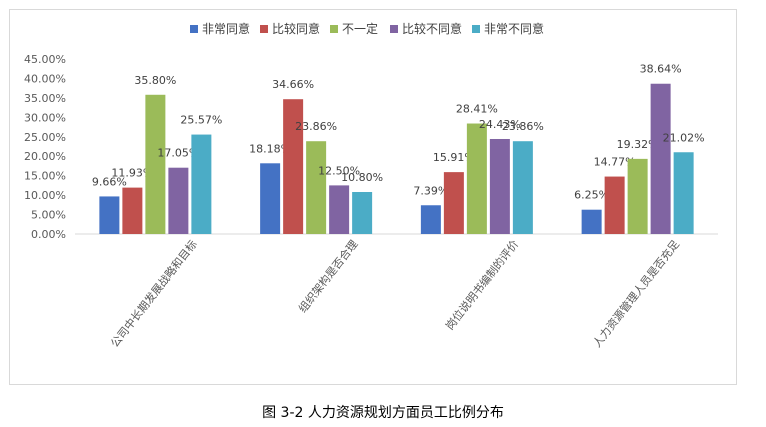  What do you see at coordinates (109, 181) in the screenshot?
I see `bar-data-label: 9.66%` at bounding box center [109, 181].